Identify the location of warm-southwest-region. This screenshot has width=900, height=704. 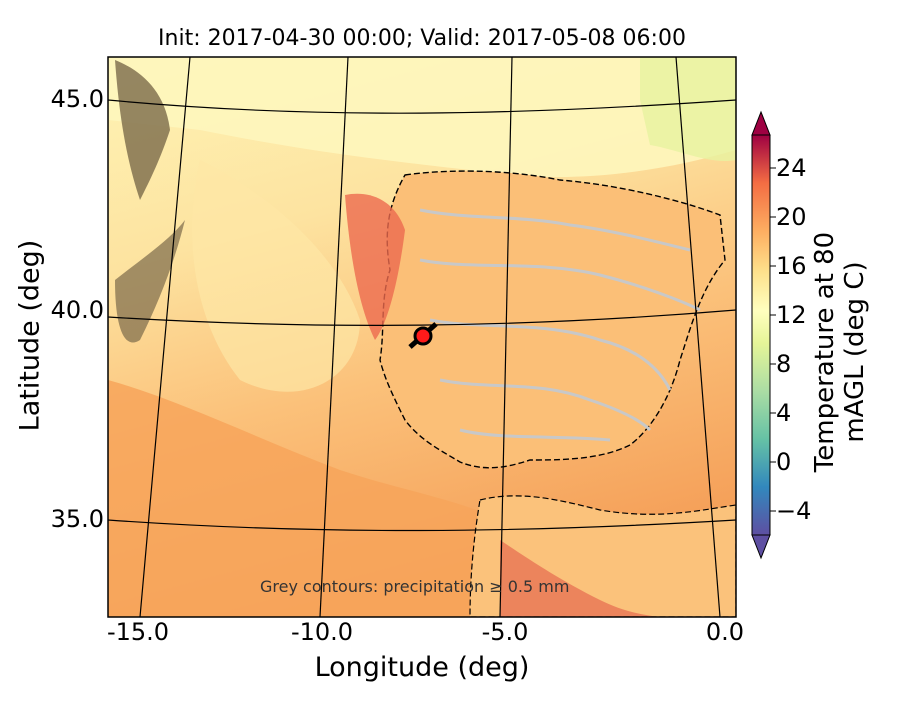
(304, 498).